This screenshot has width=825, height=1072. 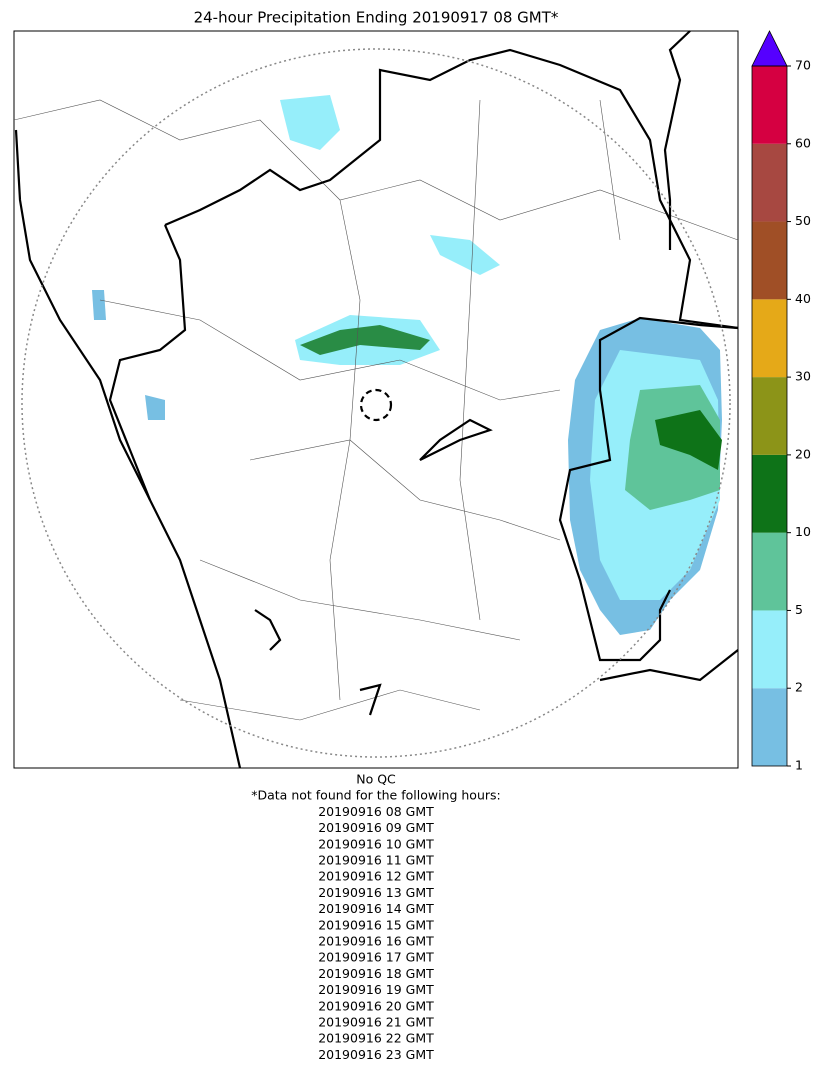 What do you see at coordinates (803, 531) in the screenshot?
I see `colorbar-tick-label: 10` at bounding box center [803, 531].